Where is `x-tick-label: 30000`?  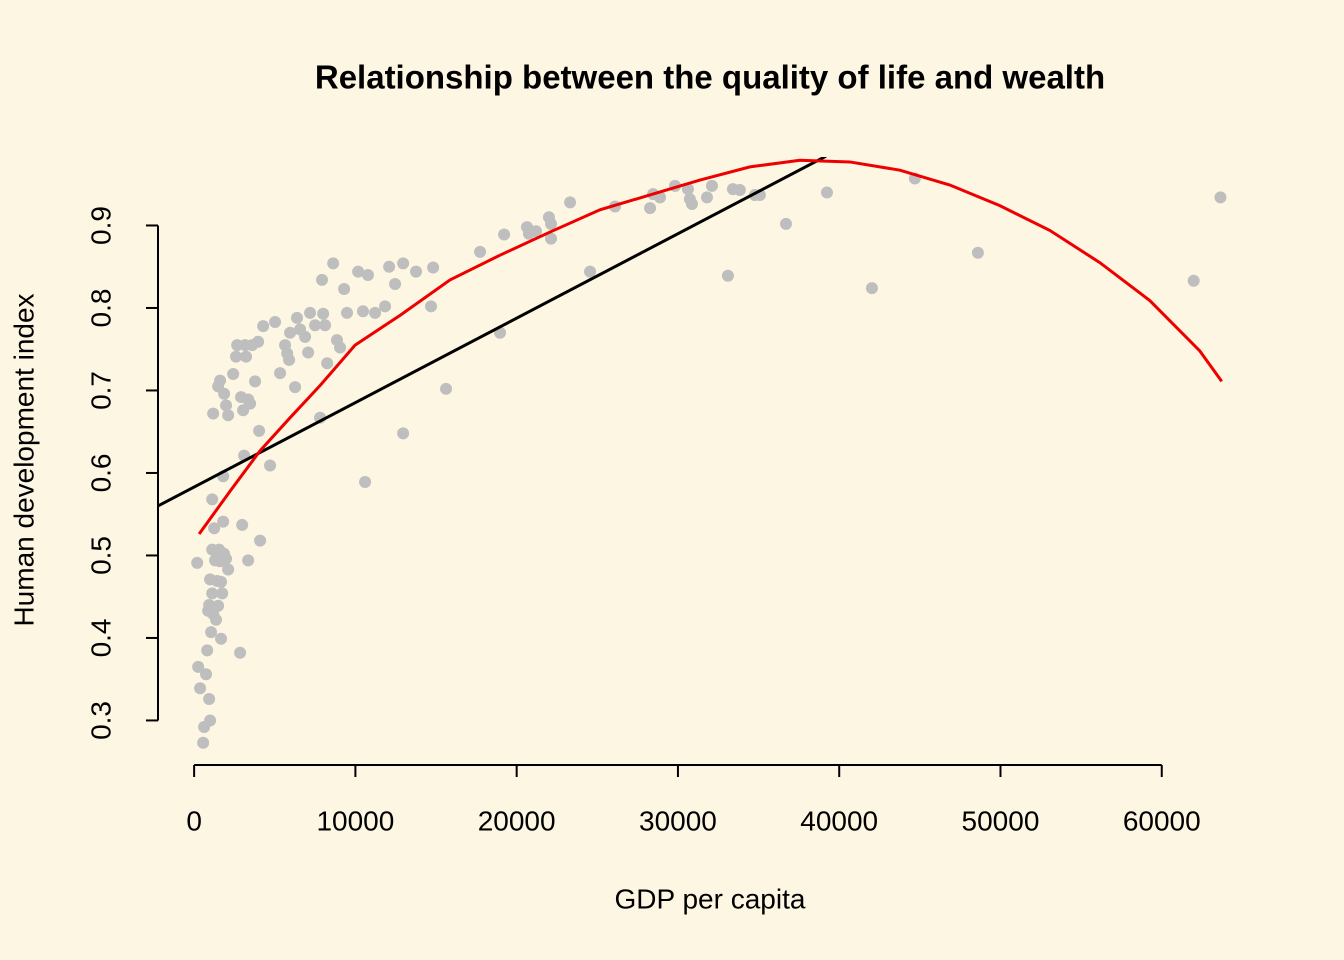
x-tick-label: 30000 is located at coordinates (678, 820).